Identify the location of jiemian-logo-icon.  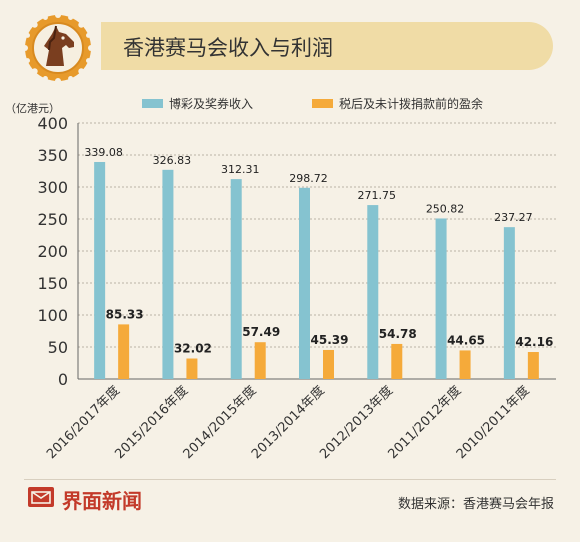
(41, 499).